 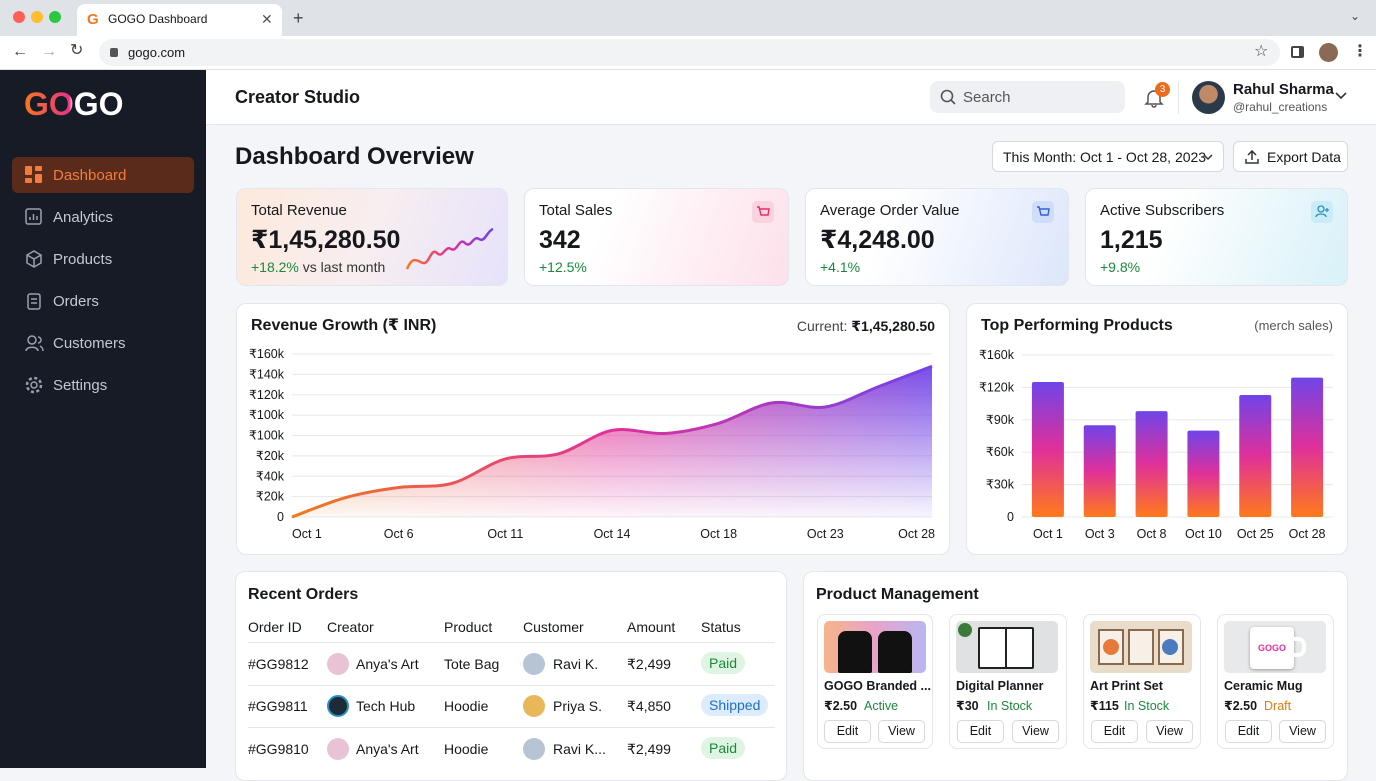 What do you see at coordinates (298, 18) in the screenshot?
I see `new-tab: +` at bounding box center [298, 18].